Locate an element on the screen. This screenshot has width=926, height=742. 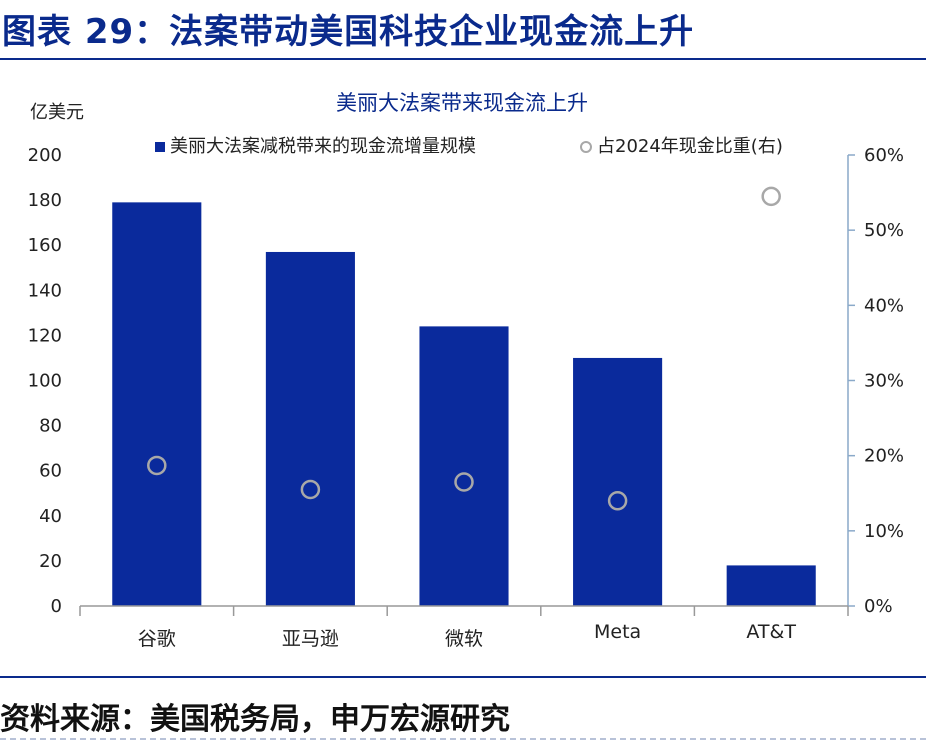
y2-tick-label: 0% is located at coordinates (878, 606).